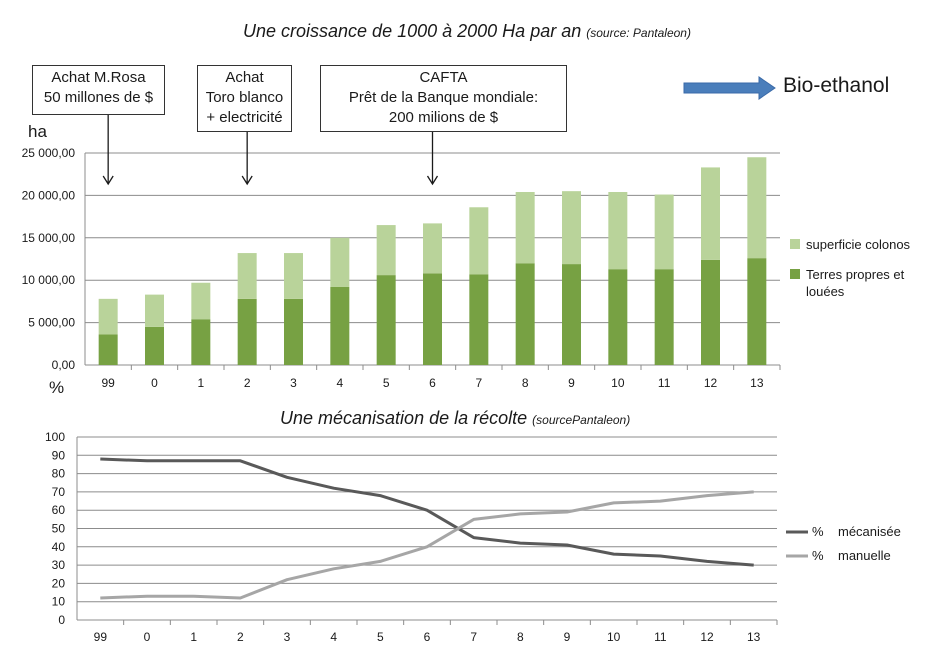 The image size is (925, 647). What do you see at coordinates (478, 383) in the screenshot?
I see `x-tick-label: 7` at bounding box center [478, 383].